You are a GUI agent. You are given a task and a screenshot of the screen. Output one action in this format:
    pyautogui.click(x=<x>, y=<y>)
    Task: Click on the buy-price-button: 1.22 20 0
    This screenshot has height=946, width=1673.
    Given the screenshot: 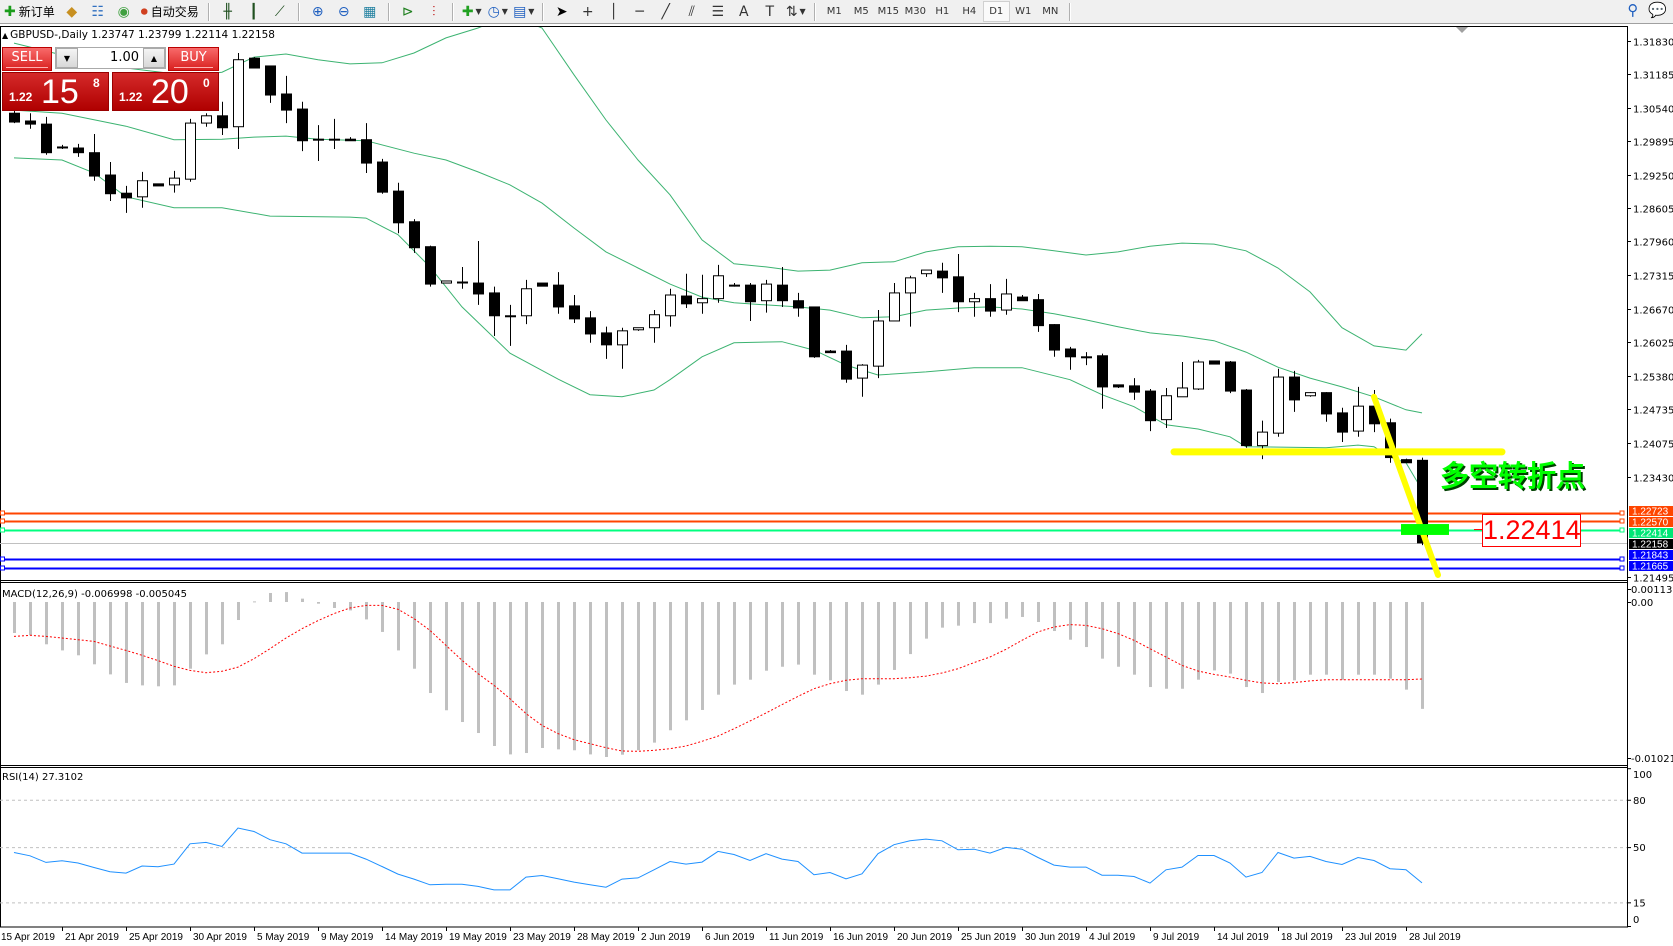 What is the action you would take?
    pyautogui.click(x=165, y=91)
    